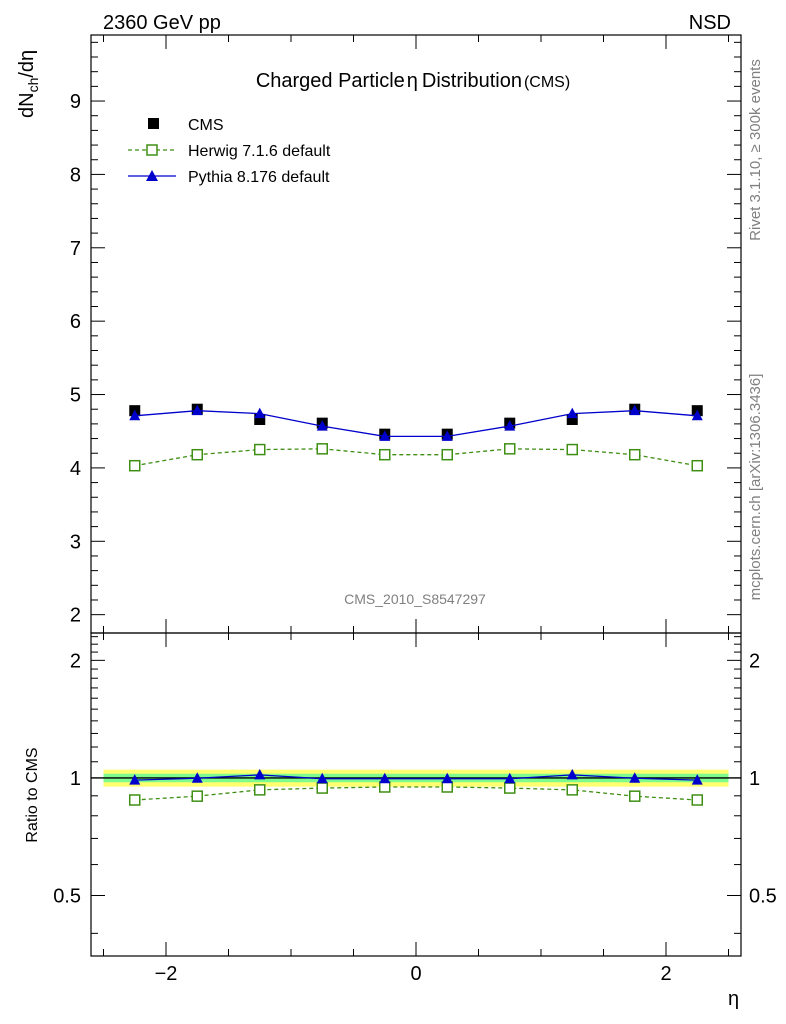  I want to click on rivet-label: Rivet 3.1.10, ≥ 300k events, so click(755, 150).